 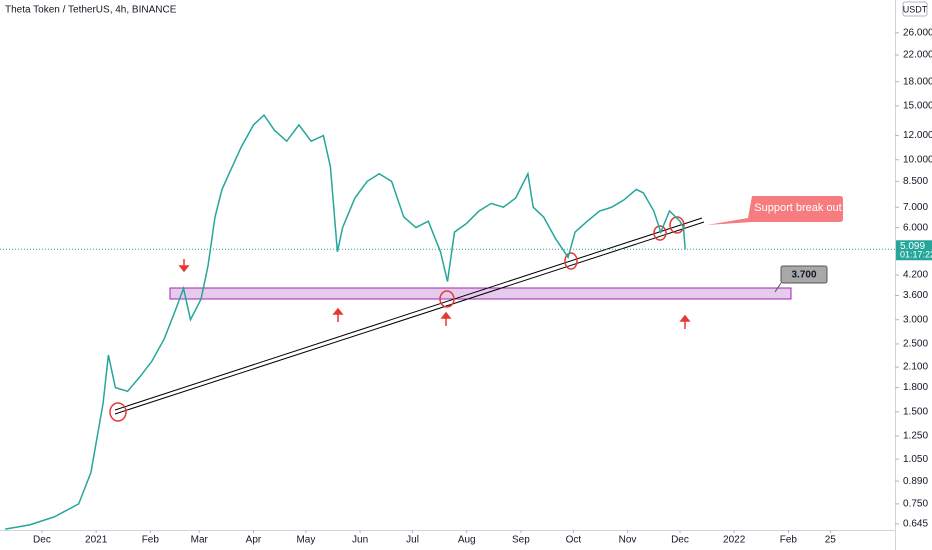 I want to click on price-note-text: 3.700, so click(x=803, y=275).